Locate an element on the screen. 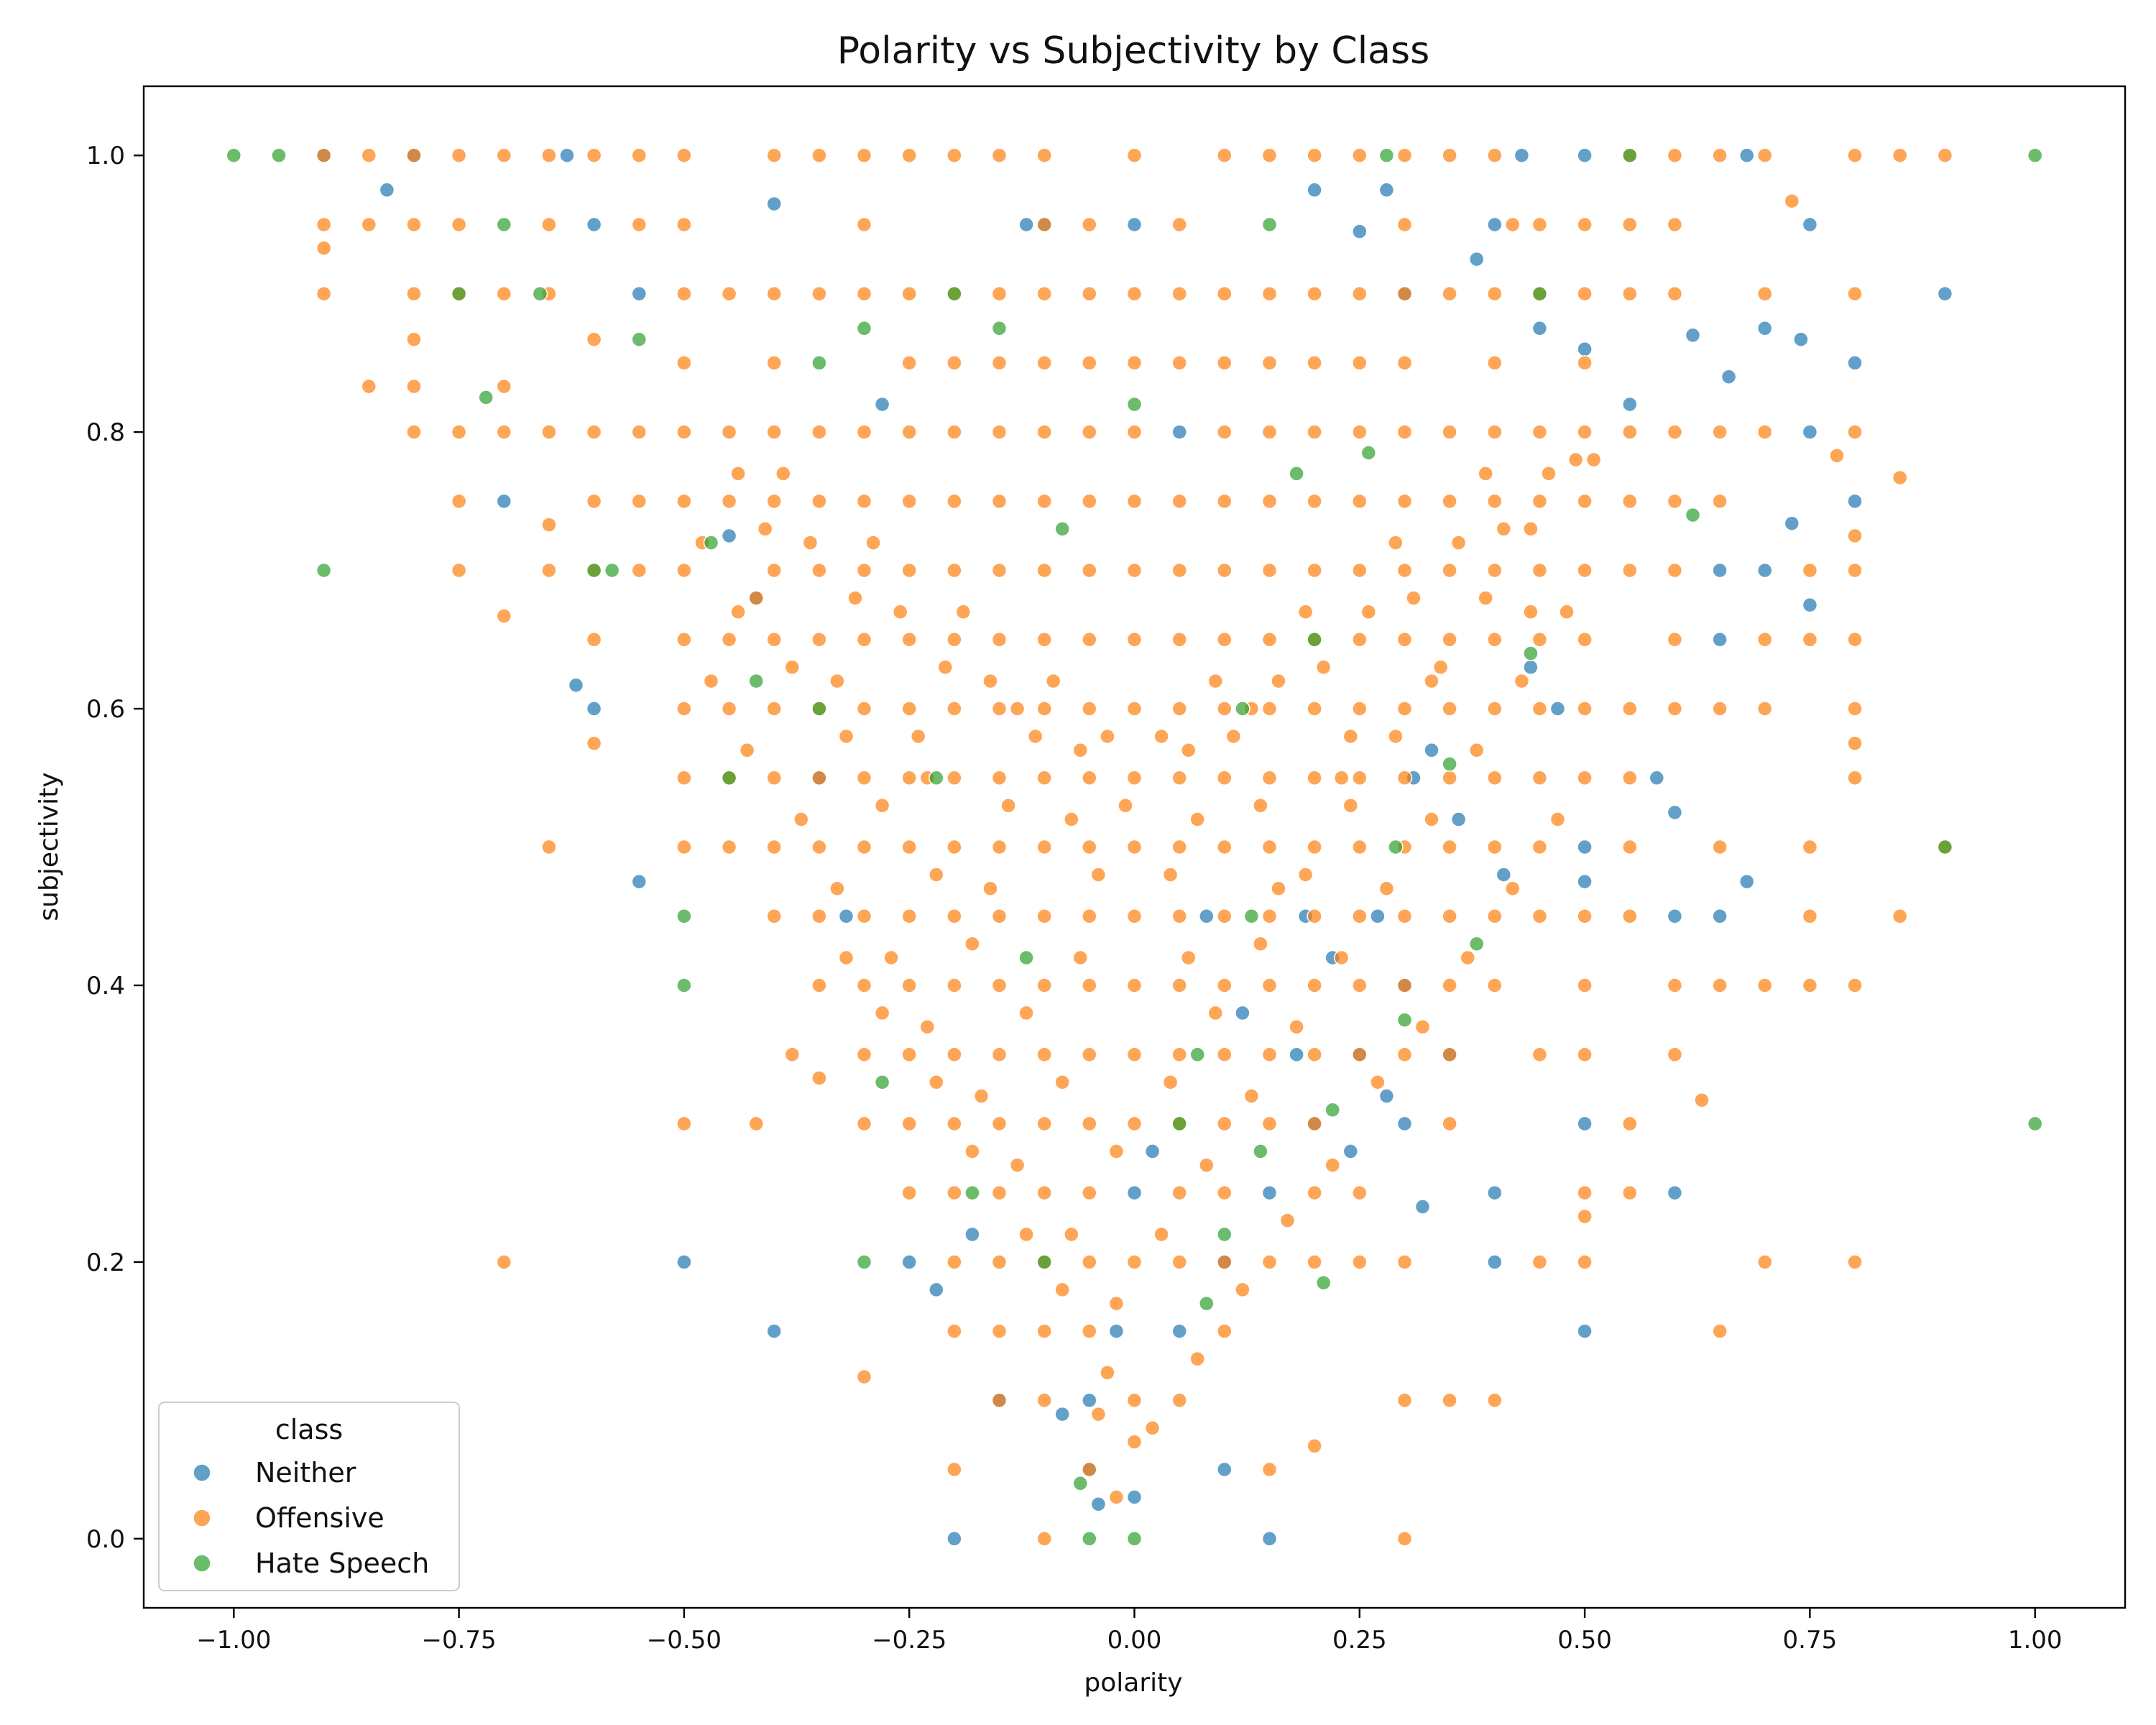  x-tick-label: 0.75 is located at coordinates (1811, 1640).